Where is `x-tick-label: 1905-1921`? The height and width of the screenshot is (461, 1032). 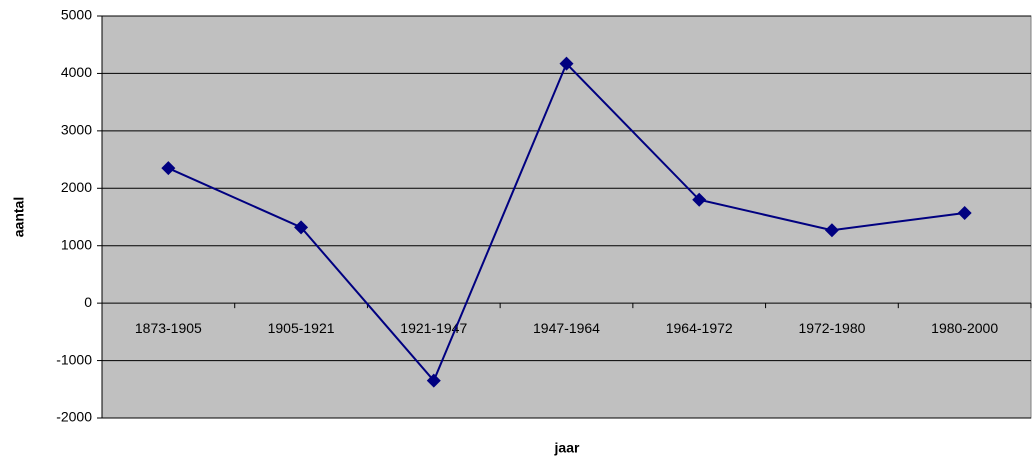
x-tick-label: 1905-1921 is located at coordinates (301, 328).